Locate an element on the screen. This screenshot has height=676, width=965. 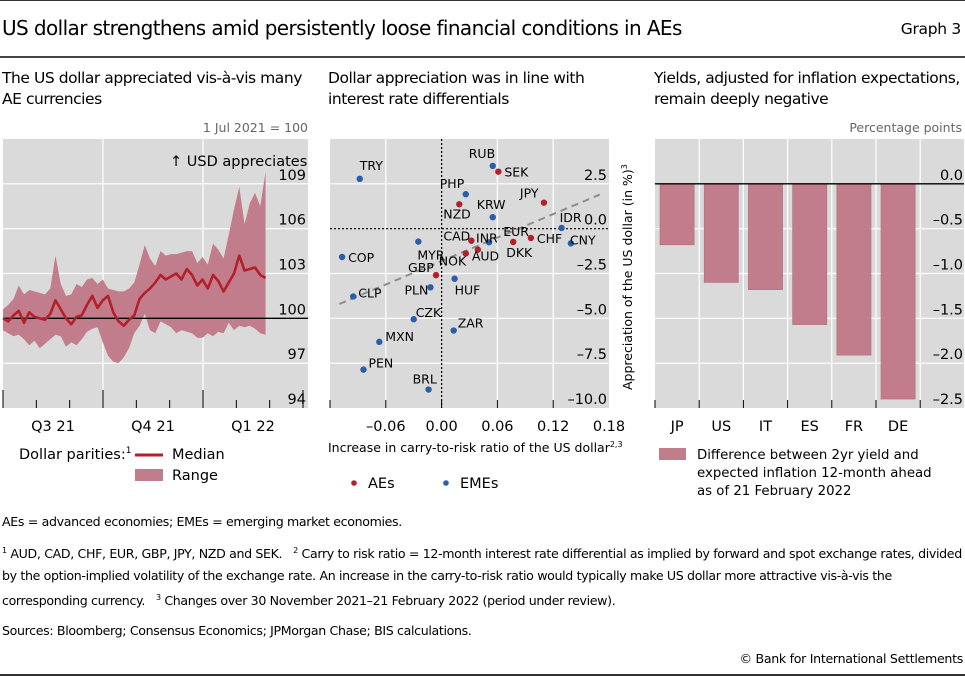
panel3-unit-label: Percentage points is located at coordinates (905, 127).